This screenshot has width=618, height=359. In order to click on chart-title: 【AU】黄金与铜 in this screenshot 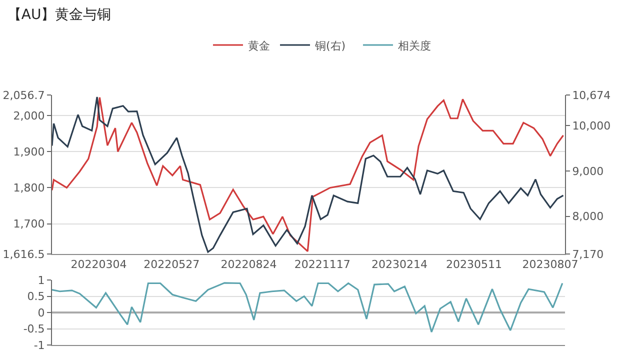, I will do `click(59, 14)`.